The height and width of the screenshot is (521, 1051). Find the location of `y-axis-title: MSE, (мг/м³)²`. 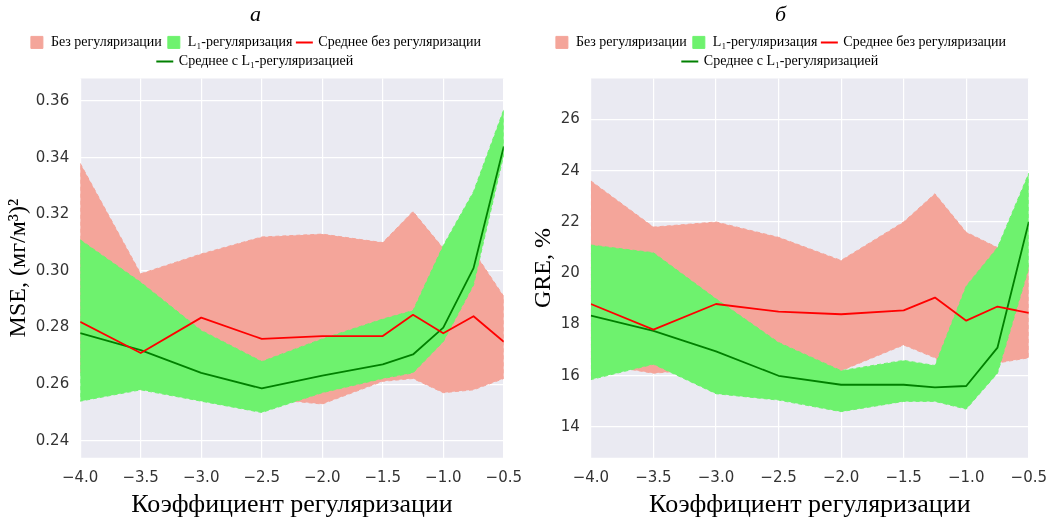

y-axis-title: MSE, (мг/м³)² is located at coordinates (16, 268).